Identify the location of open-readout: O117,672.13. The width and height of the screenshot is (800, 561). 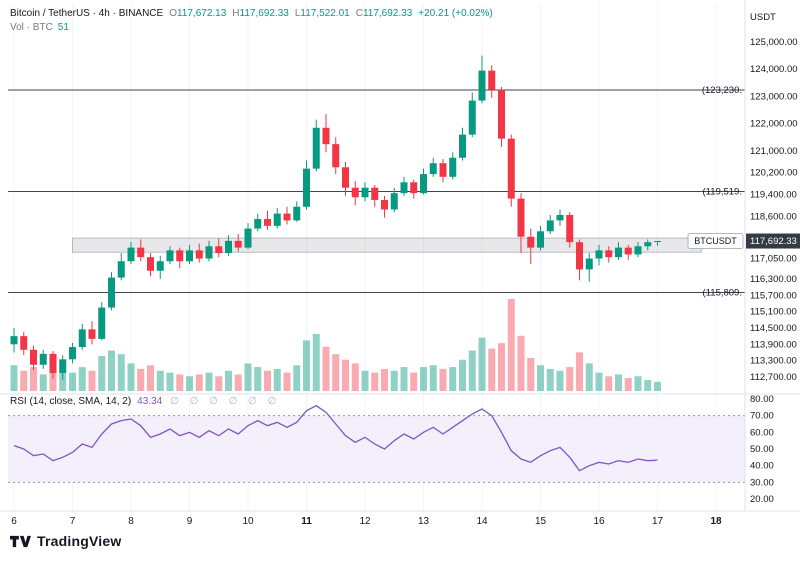
(197, 14).